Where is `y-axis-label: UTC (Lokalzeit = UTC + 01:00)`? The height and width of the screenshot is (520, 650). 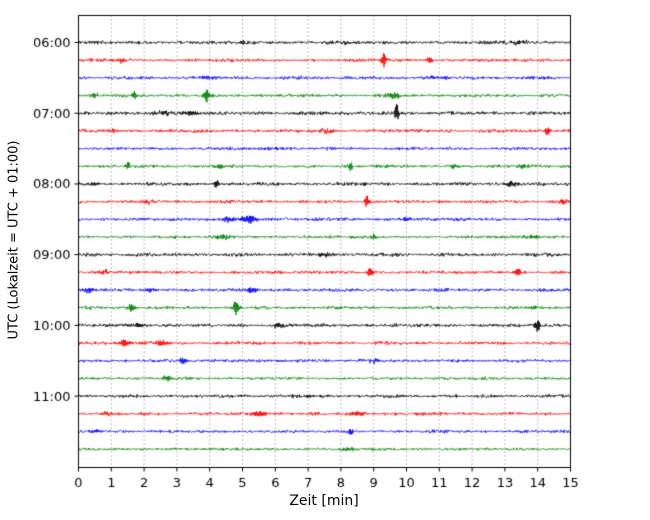 y-axis-label: UTC (Lokalzeit = UTC + 01:00) is located at coordinates (14, 240).